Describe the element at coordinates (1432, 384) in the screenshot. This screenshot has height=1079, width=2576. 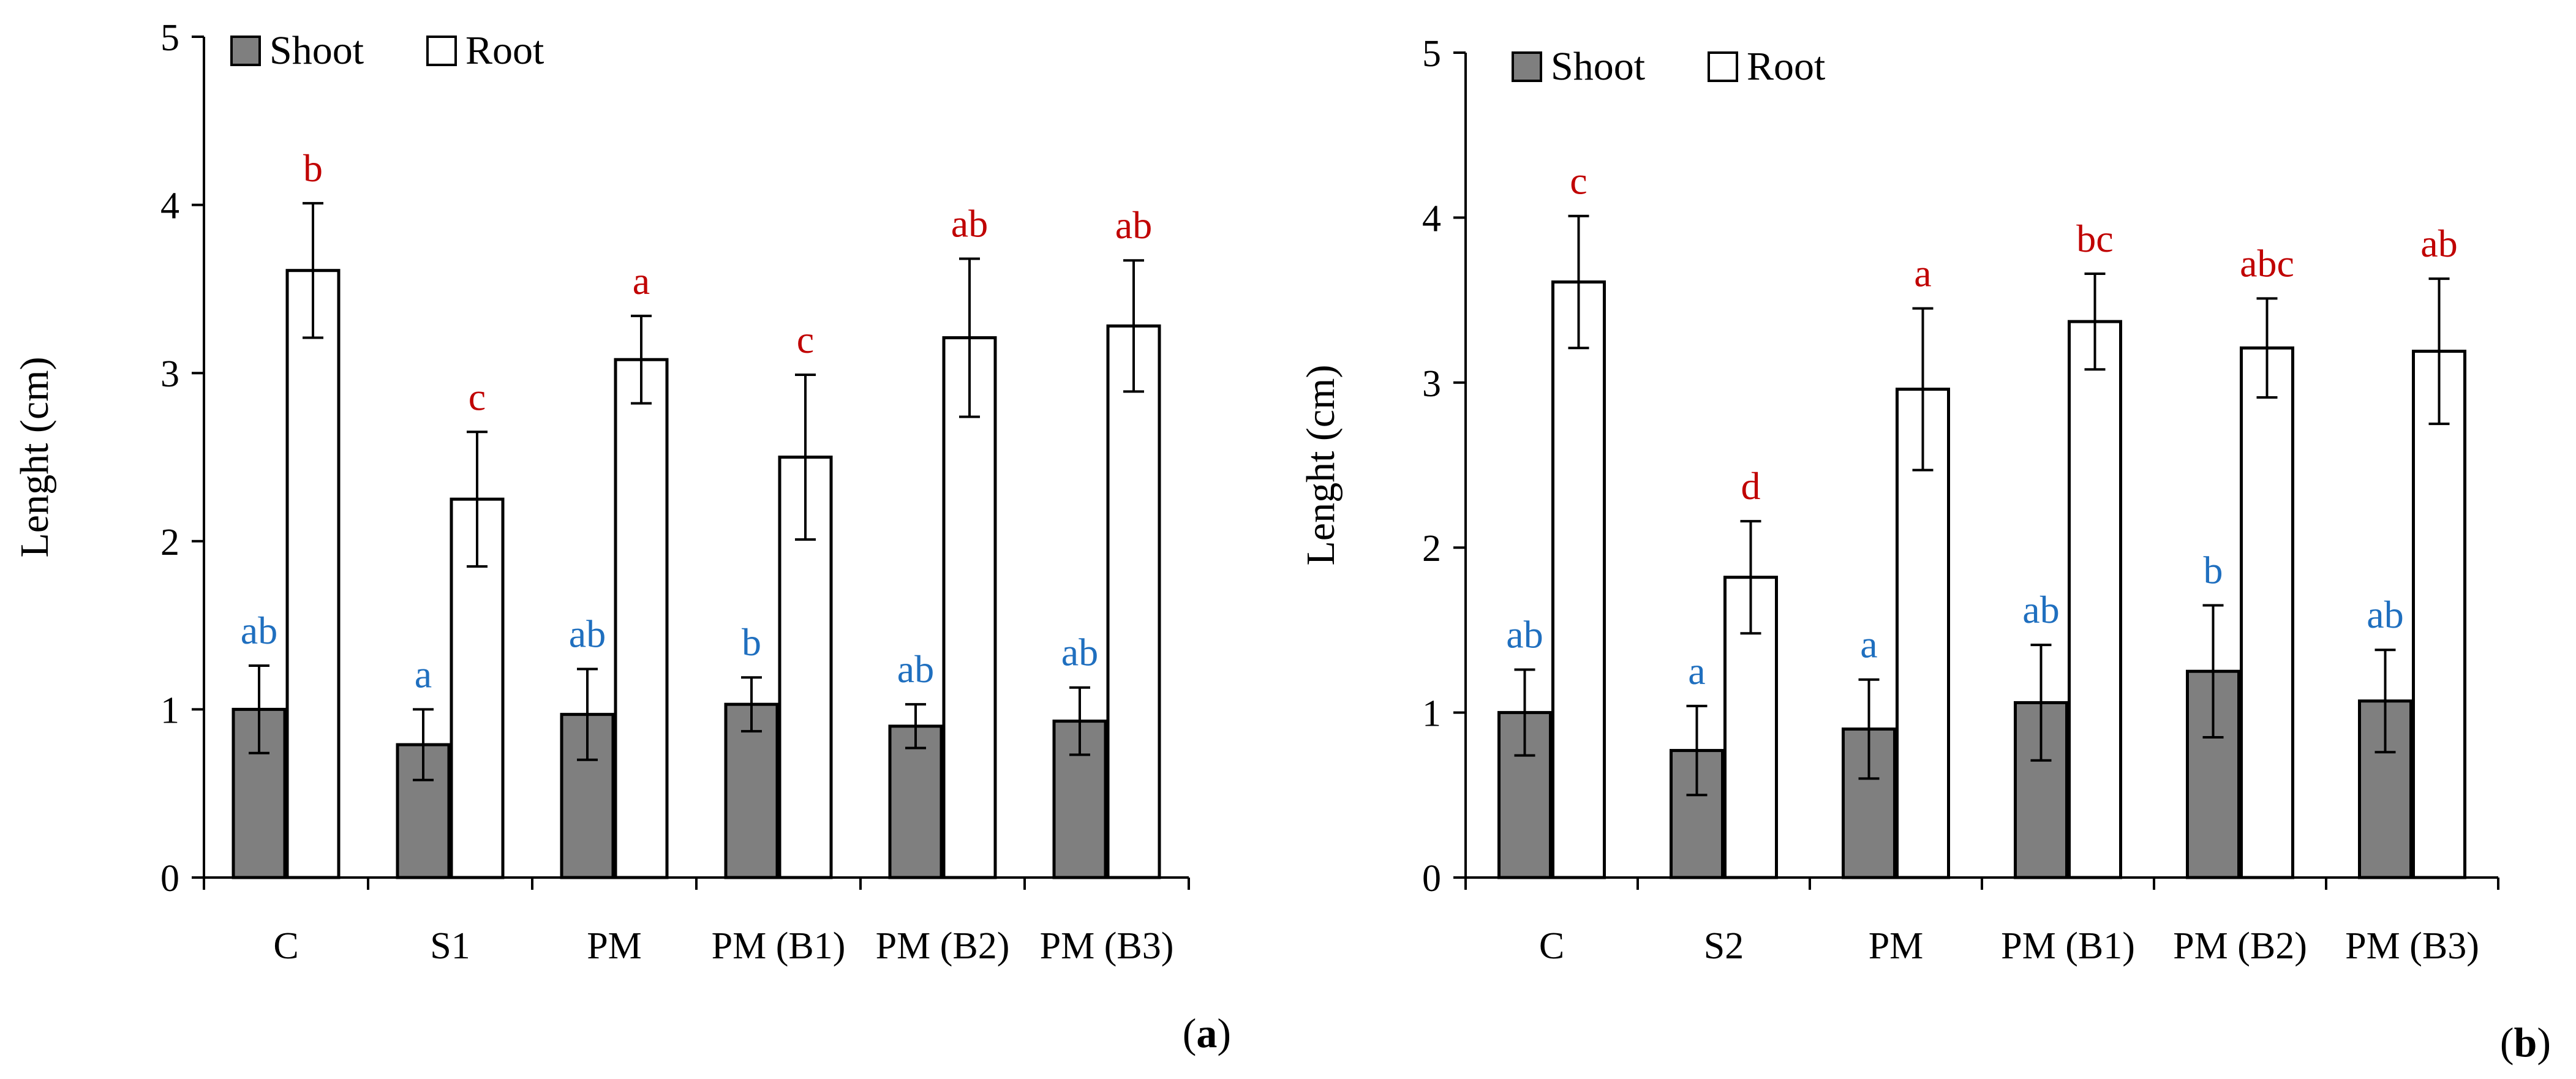
I see `panel-b-y-tick-label: 3` at that location.